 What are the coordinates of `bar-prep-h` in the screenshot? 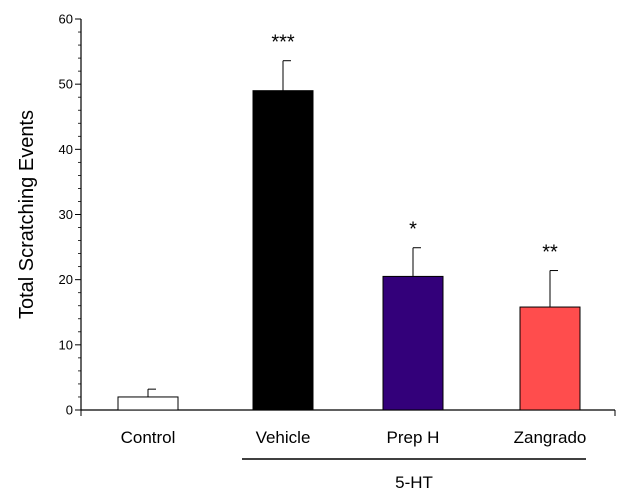 It's located at (413, 343).